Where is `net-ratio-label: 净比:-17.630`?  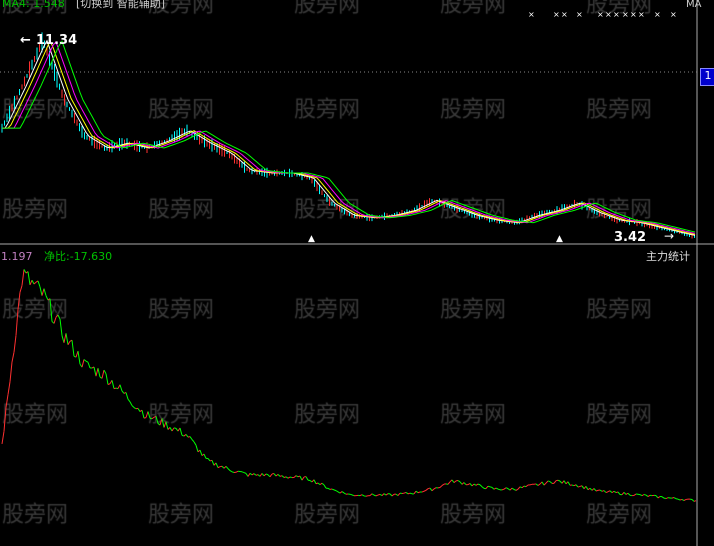 net-ratio-label: 净比:-17.630 is located at coordinates (78, 256).